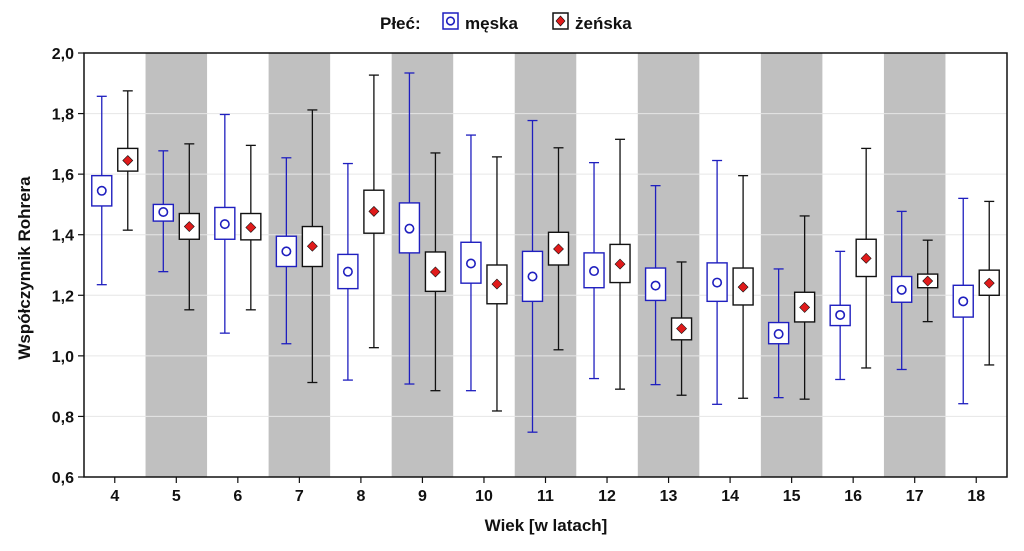  What do you see at coordinates (400, 23) in the screenshot?
I see `legend-title: Płeć:` at bounding box center [400, 23].